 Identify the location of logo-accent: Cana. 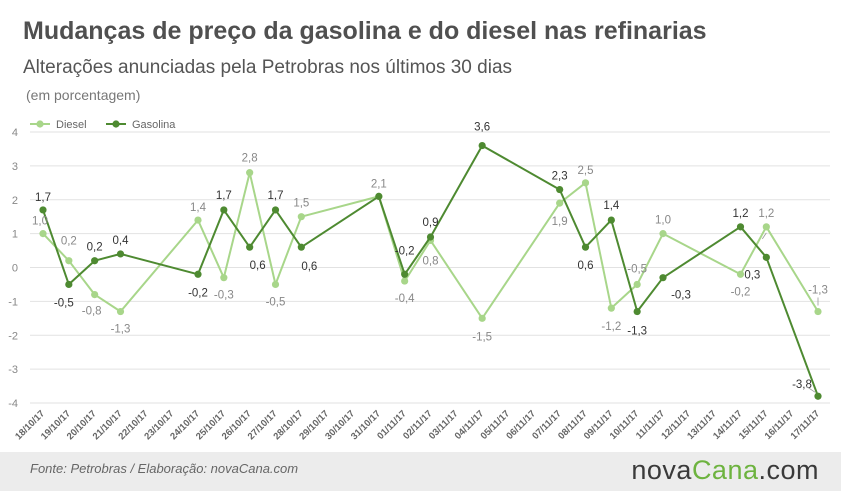
(725, 470).